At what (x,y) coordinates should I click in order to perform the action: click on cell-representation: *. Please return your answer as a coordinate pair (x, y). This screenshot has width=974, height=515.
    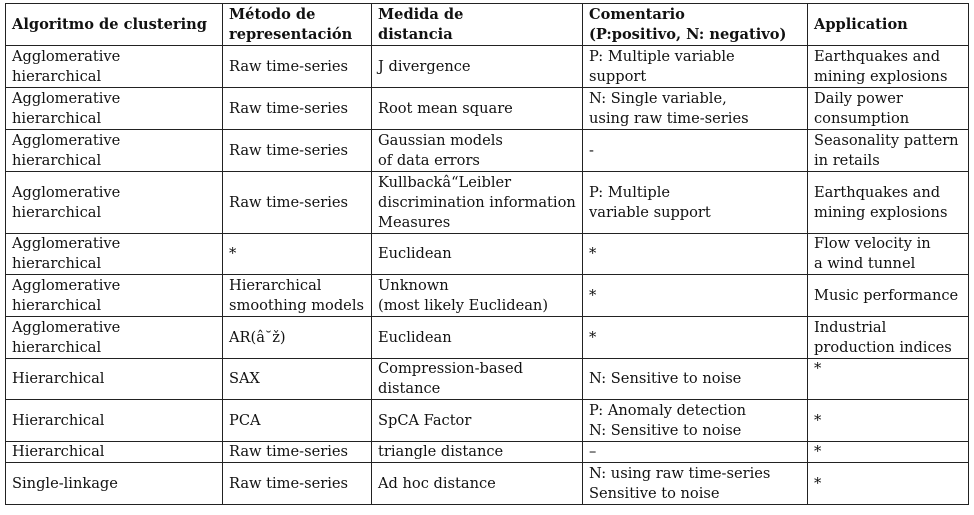
    Looking at the image, I should click on (297, 254).